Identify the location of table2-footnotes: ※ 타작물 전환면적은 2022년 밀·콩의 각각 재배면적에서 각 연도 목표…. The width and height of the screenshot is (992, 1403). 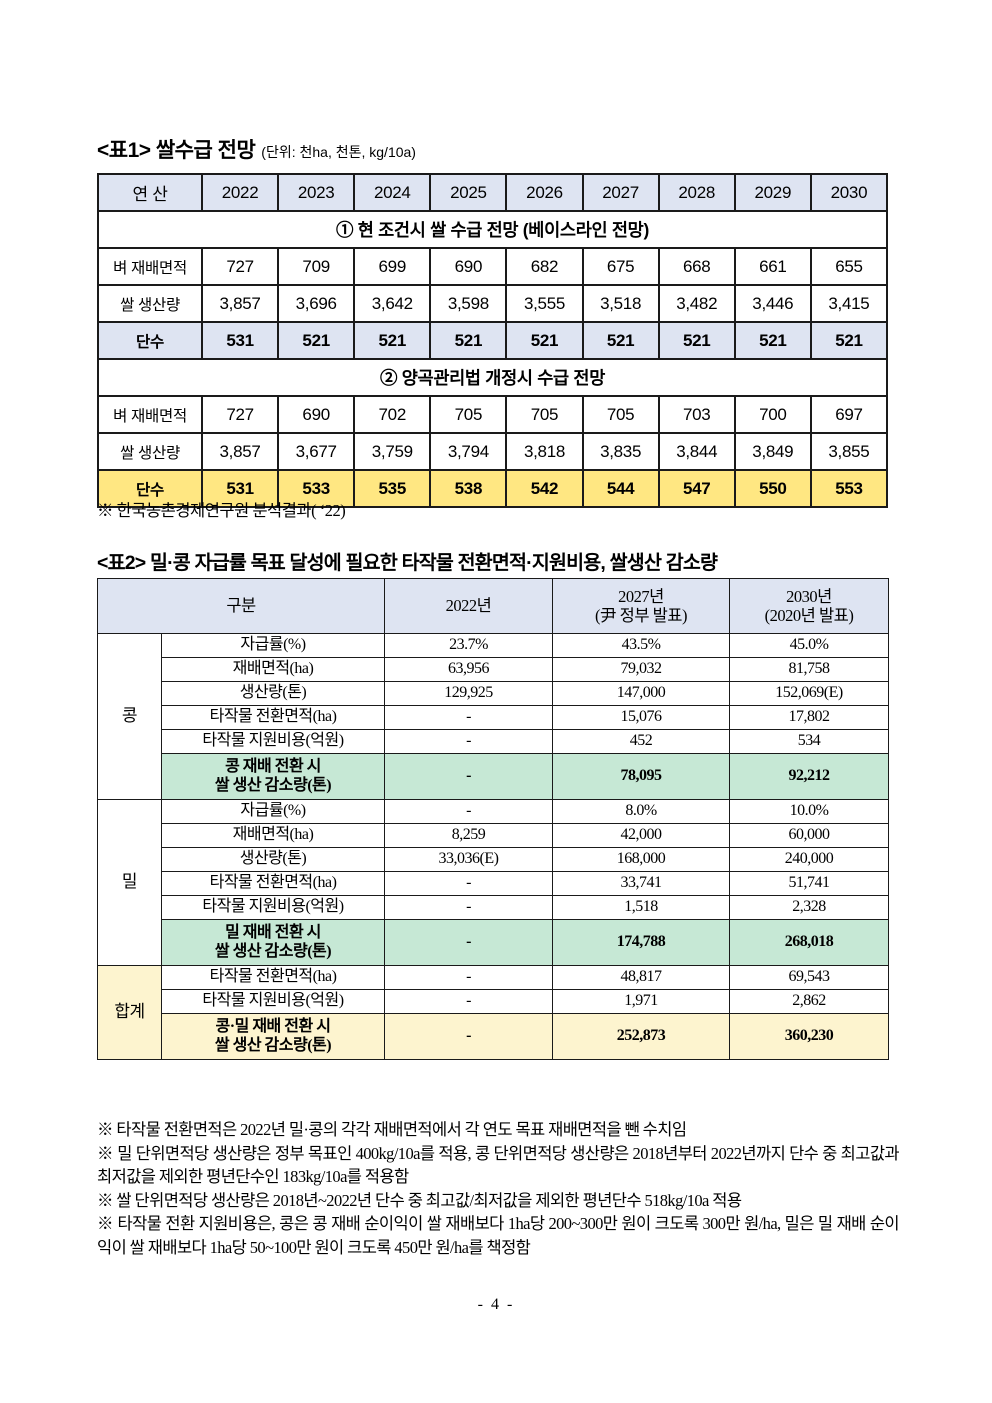
(498, 1188).